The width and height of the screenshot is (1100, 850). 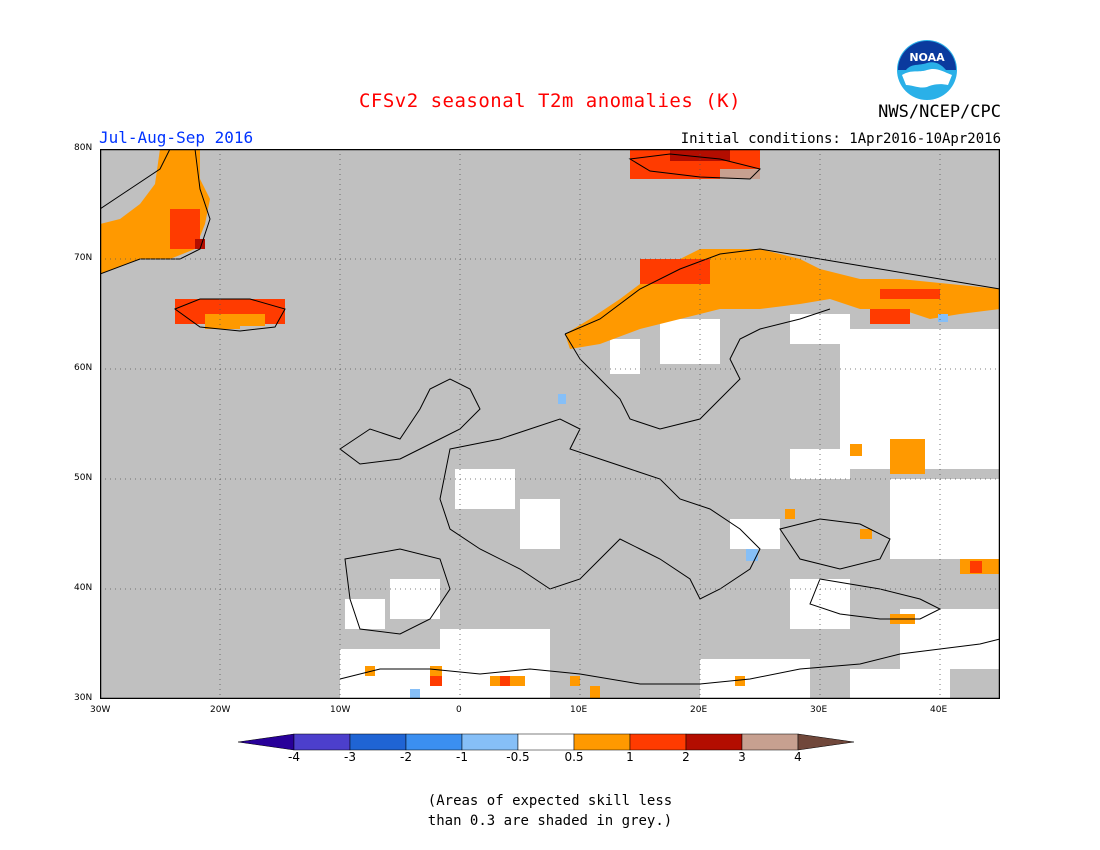 What do you see at coordinates (574, 757) in the screenshot?
I see `colorbar-tick-label: 0.5` at bounding box center [574, 757].